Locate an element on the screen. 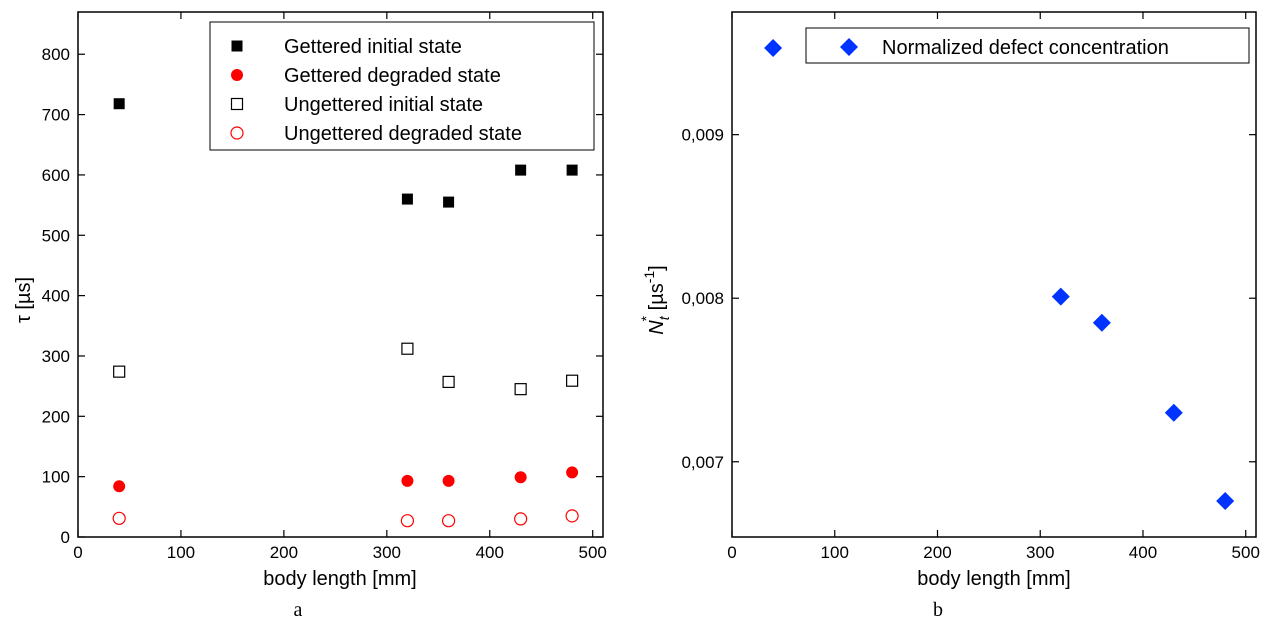 The width and height of the screenshot is (1264, 622). panel-b-ylabel-main: N is located at coordinates (657, 327).